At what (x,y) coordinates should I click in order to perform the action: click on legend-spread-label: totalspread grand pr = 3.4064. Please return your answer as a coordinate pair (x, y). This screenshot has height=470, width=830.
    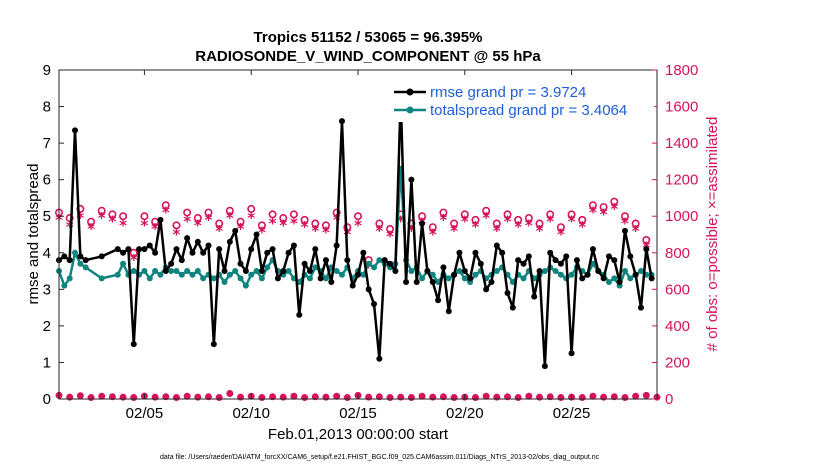
    Looking at the image, I should click on (528, 110).